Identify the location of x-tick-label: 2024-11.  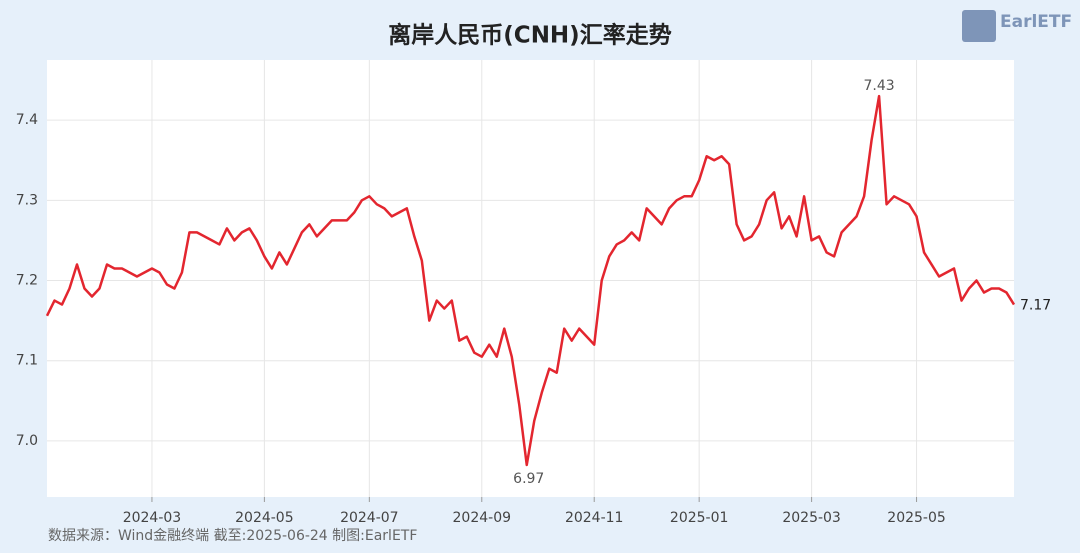
(594, 518).